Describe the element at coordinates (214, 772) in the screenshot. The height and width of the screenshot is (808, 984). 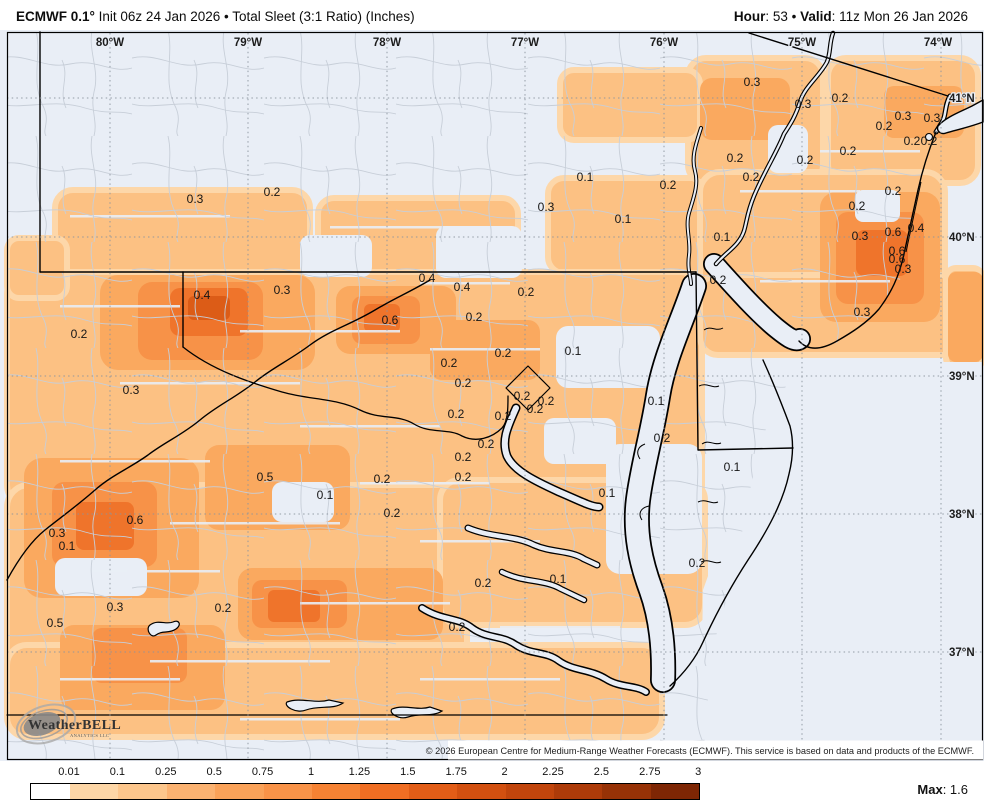
I see `colorbar-tick-label: 0.5` at that location.